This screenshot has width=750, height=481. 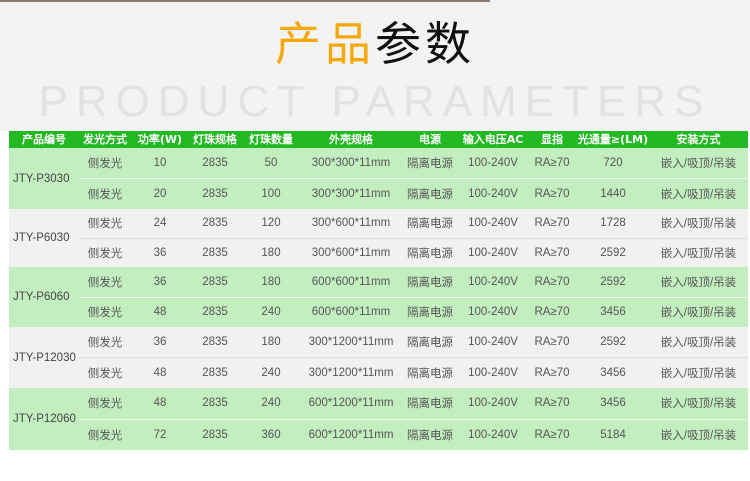 What do you see at coordinates (351, 139) in the screenshot?
I see `header-cell: 外壳规格` at bounding box center [351, 139].